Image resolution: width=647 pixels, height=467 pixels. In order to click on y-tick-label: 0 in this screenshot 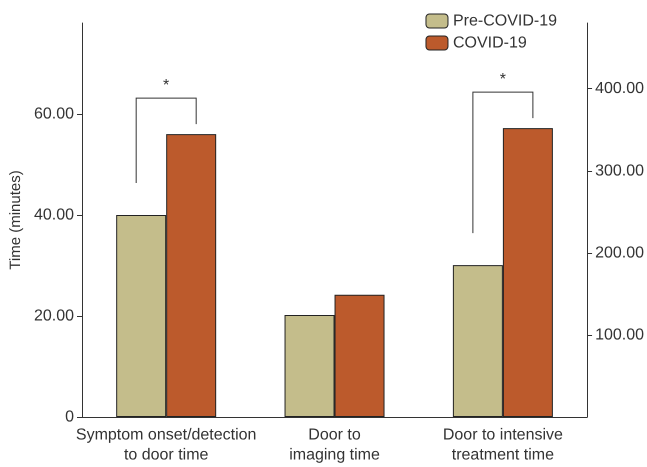, I will do `click(69, 417)`.